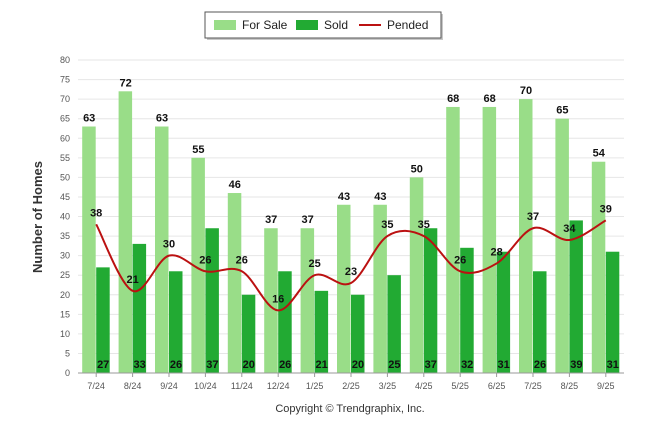 This screenshot has width=646, height=434. What do you see at coordinates (235, 185) in the screenshot?
I see `data-label-for-sale: 46` at bounding box center [235, 185].